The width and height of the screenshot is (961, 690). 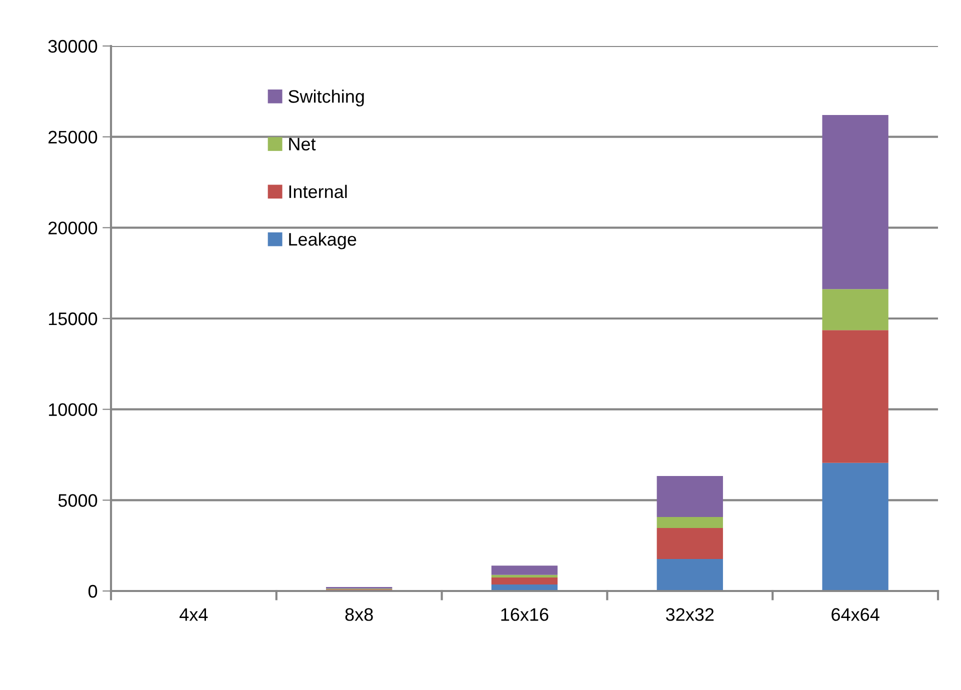 I want to click on x-tick-label: 4x4, so click(x=194, y=614).